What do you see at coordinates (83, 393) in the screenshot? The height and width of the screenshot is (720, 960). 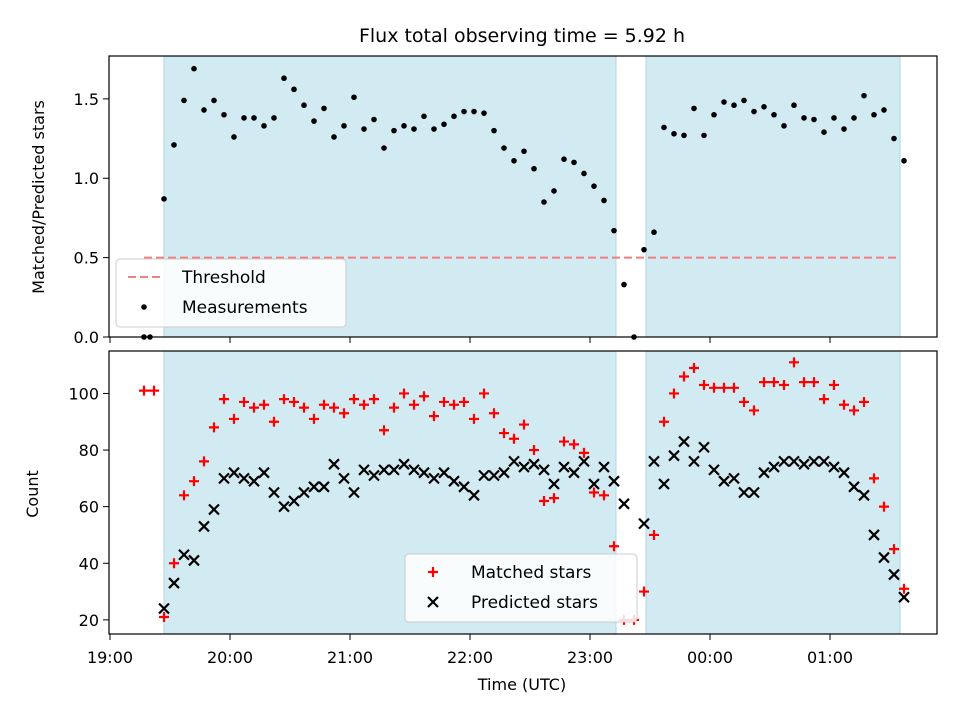 I see `y-tick-label: 100` at bounding box center [83, 393].